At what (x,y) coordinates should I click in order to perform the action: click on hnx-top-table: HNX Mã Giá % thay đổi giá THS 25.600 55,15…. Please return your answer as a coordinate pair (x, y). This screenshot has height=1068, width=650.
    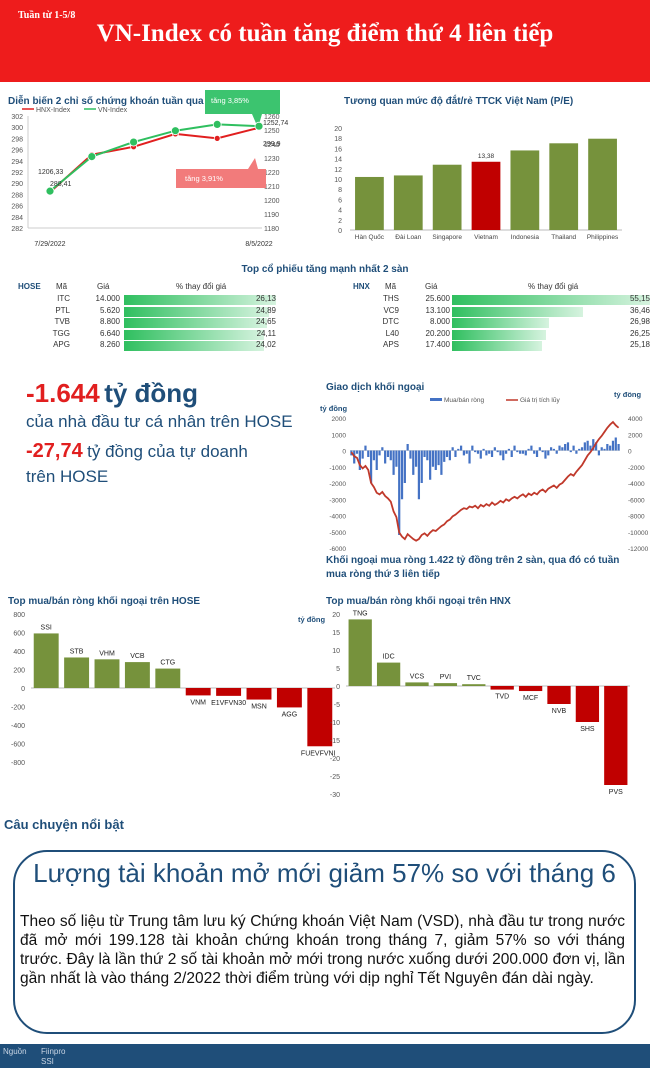
    Looking at the image, I should click on (487, 318).